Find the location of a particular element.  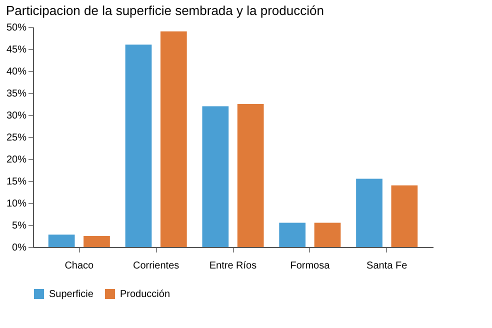

x-tick-label: Corrientes is located at coordinates (156, 266).